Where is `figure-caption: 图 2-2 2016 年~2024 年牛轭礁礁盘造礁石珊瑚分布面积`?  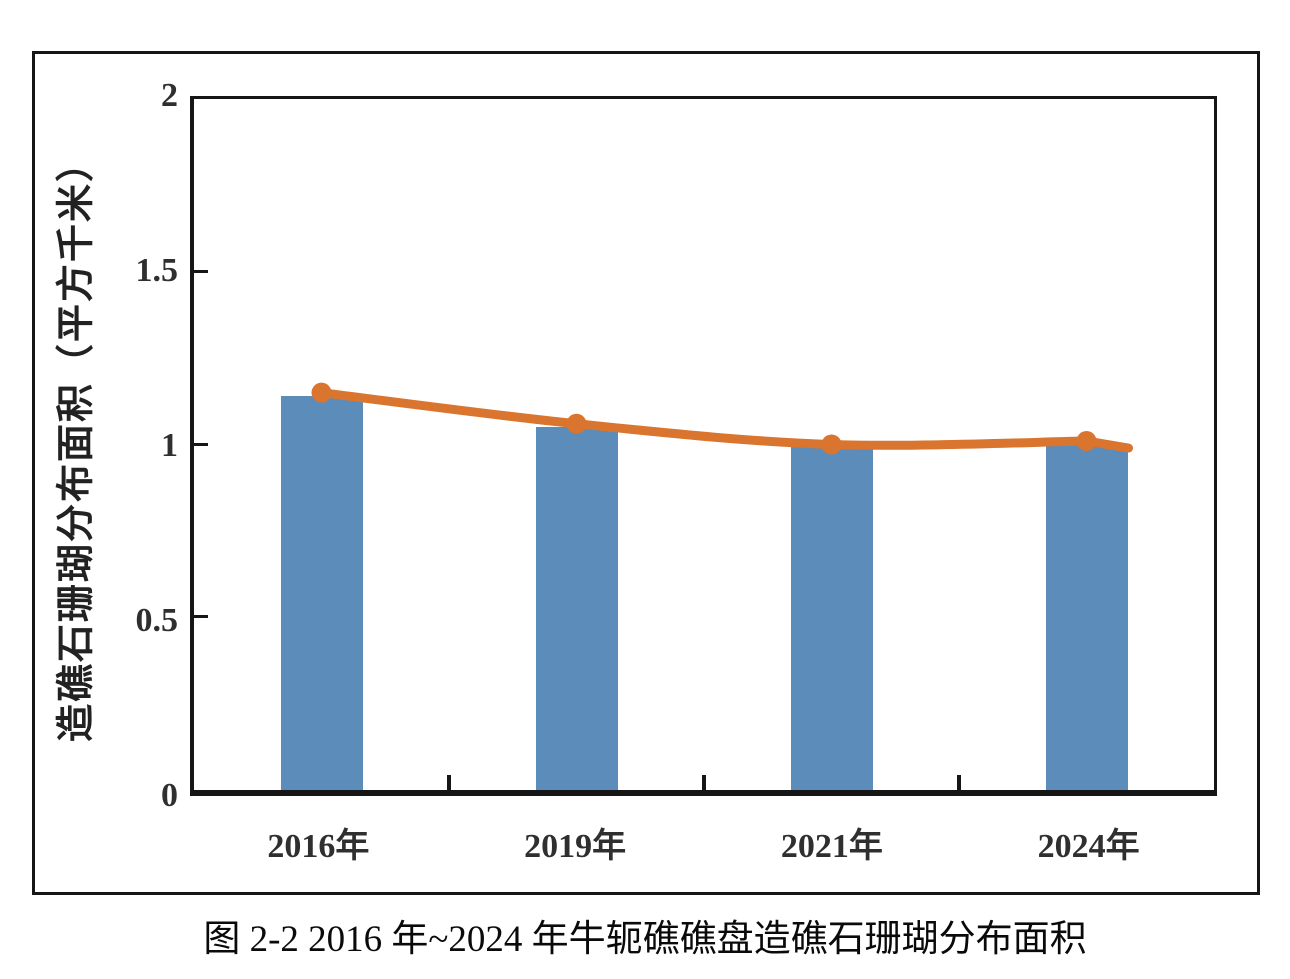 figure-caption: 图 2-2 2016 年~2024 年牛轭礁礁盘造礁石珊瑚分布面积 is located at coordinates (645, 939).